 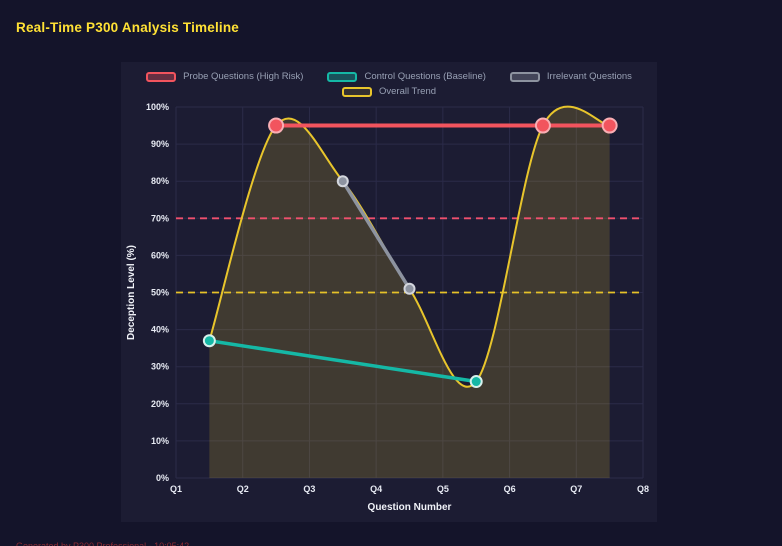 I want to click on x-tick-label: Q4, so click(x=376, y=489).